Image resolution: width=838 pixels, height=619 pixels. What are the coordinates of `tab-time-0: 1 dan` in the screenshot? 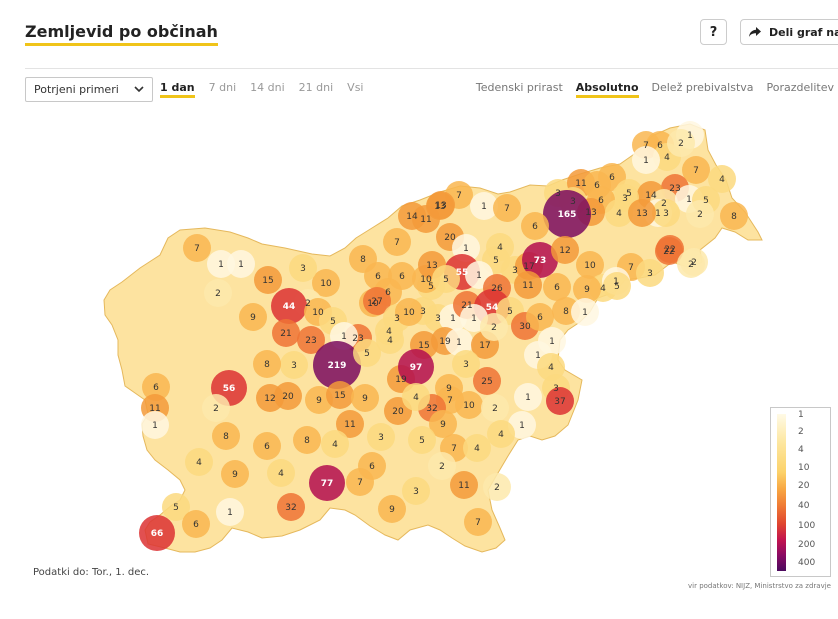 It's located at (177, 89).